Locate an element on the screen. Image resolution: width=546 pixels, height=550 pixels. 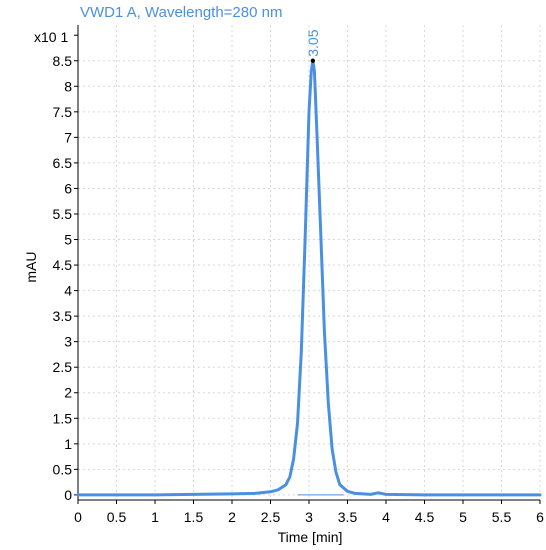
x-tick-label: 6 is located at coordinates (540, 517).